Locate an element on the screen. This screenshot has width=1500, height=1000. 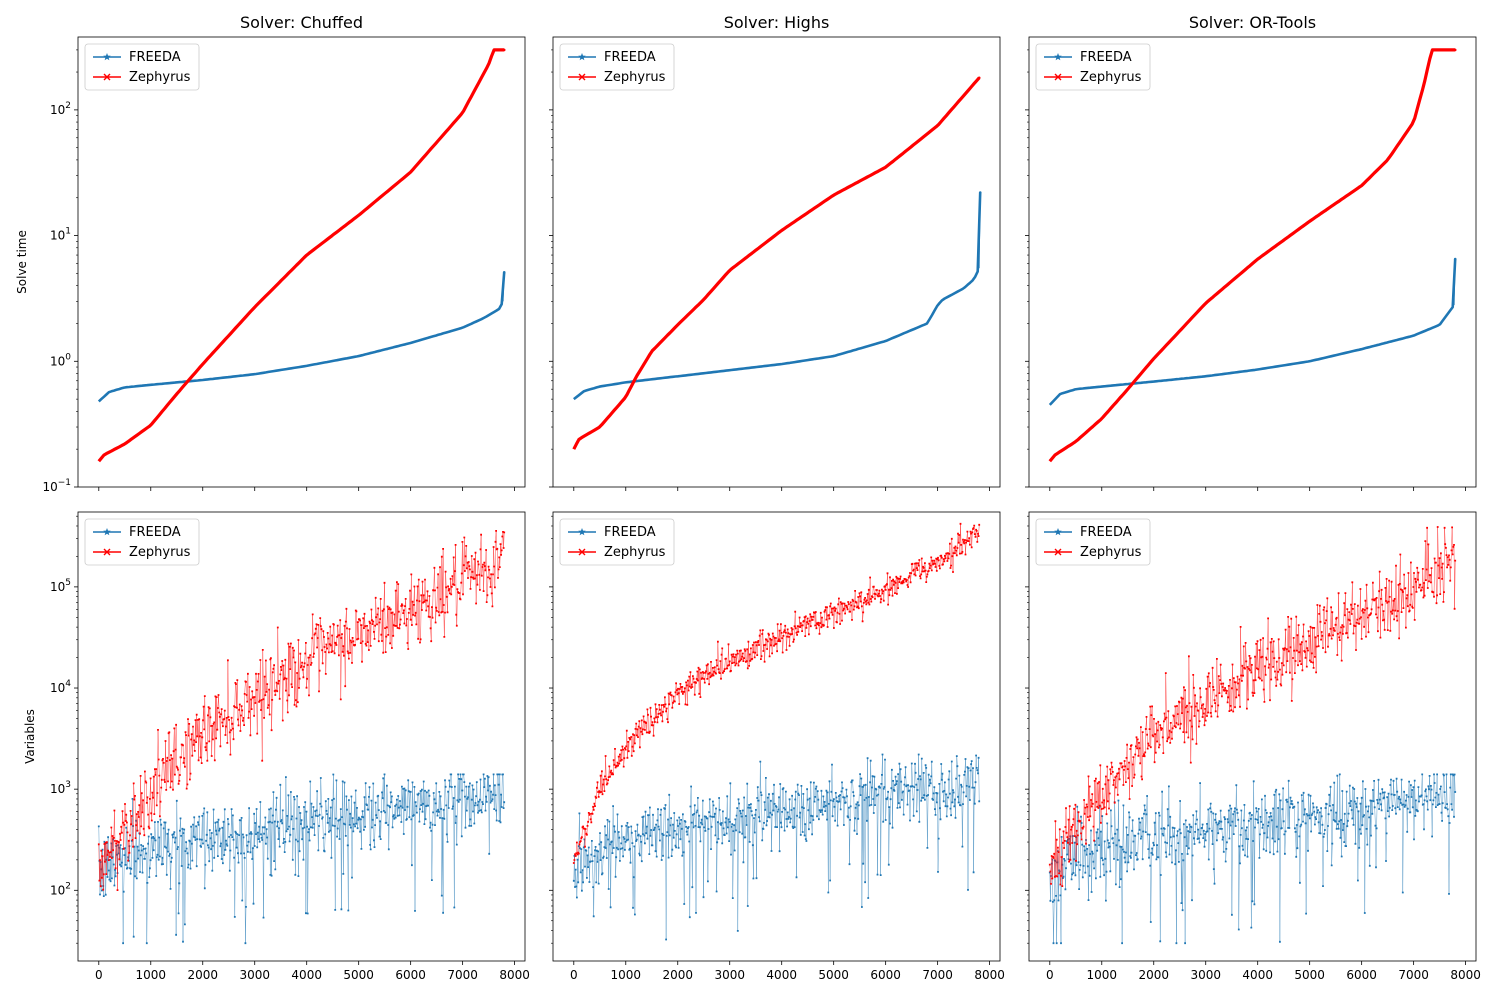
y-tick-label: 10⁰ is located at coordinates (60, 360).